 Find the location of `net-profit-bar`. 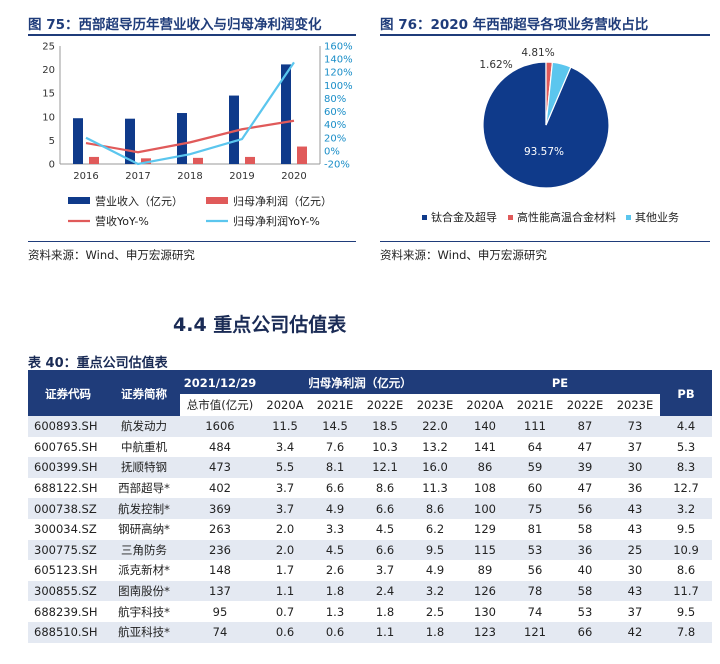

net-profit-bar is located at coordinates (250, 160).